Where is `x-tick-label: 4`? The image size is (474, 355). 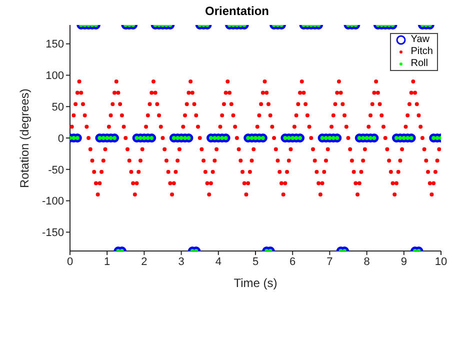
x-tick-label: 4 is located at coordinates (218, 262).